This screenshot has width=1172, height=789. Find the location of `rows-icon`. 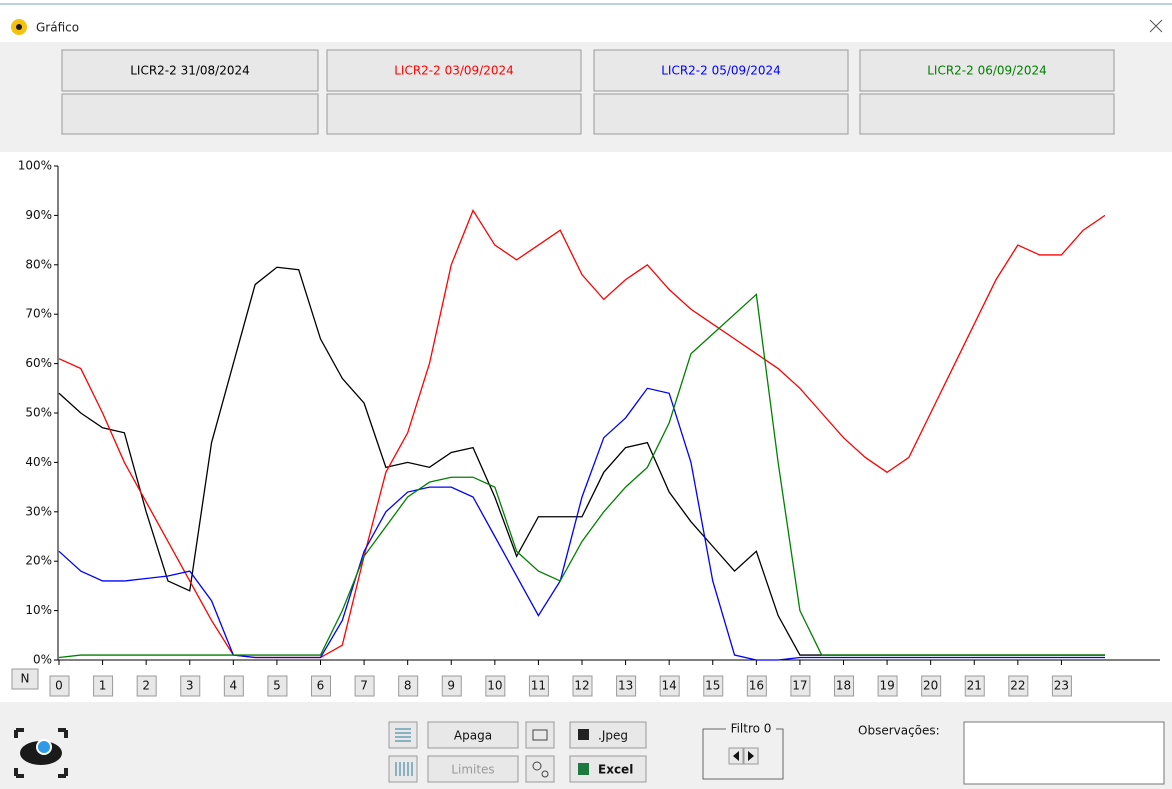

rows-icon is located at coordinates (403, 735).